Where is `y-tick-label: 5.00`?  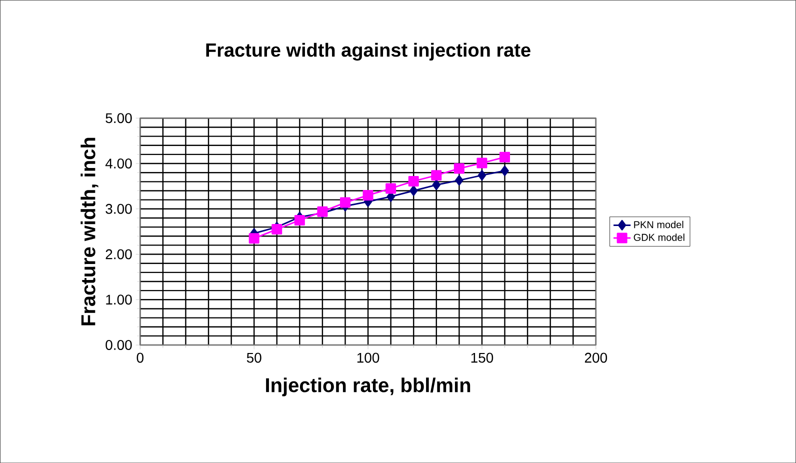 y-tick-label: 5.00 is located at coordinates (119, 118).